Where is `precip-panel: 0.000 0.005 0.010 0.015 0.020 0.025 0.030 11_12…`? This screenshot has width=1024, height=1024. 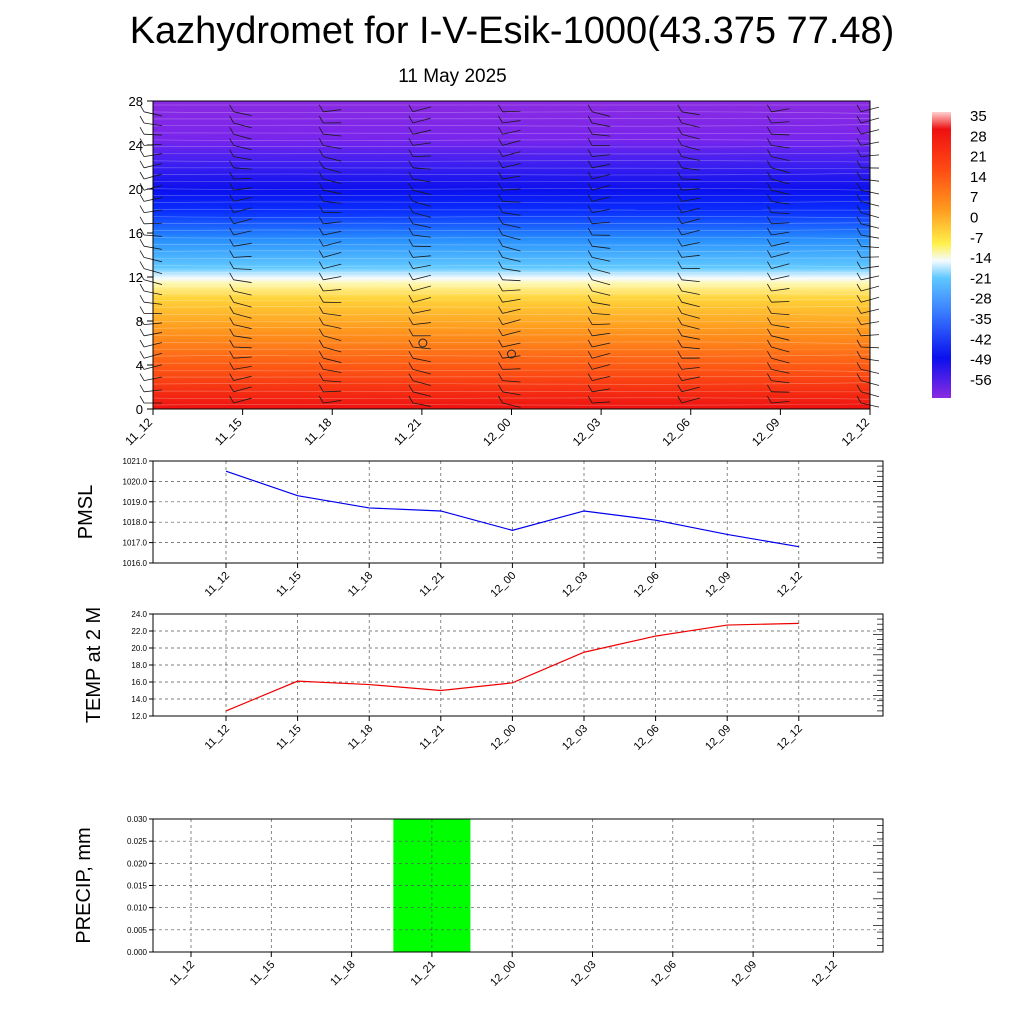
precip-panel: 0.000 0.005 0.010 0.015 0.020 0.025 0.030 11_12… is located at coordinates (478, 902).